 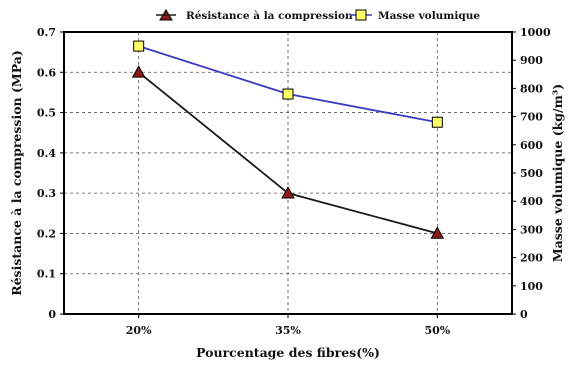 What do you see at coordinates (531, 286) in the screenshot?
I see `right-tick-label: 100` at bounding box center [531, 286].